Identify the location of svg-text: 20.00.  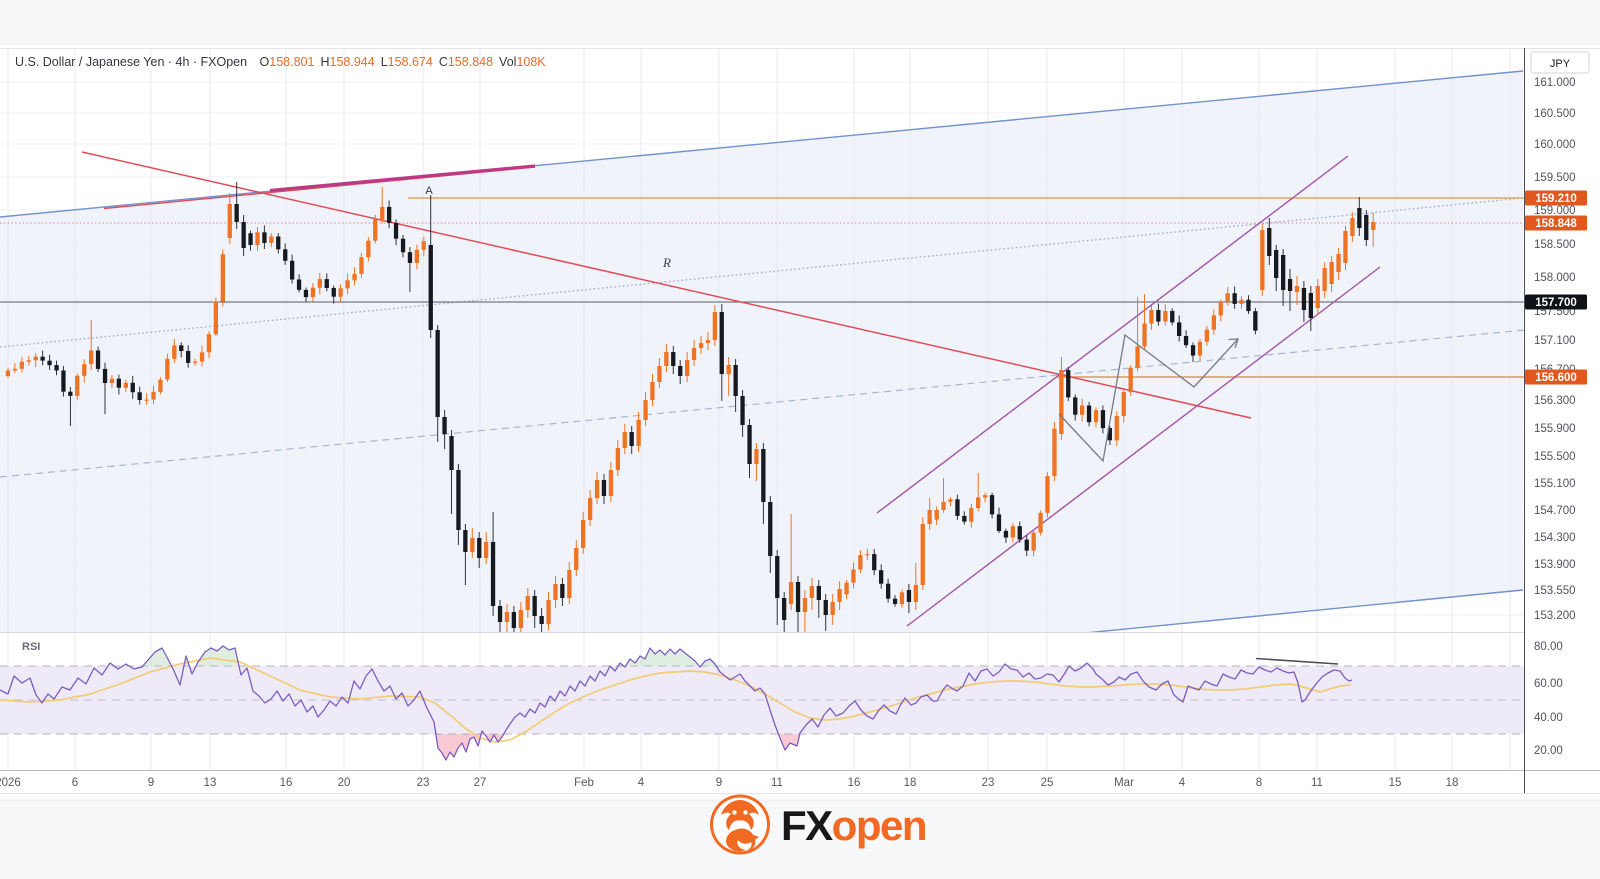
(1548, 751).